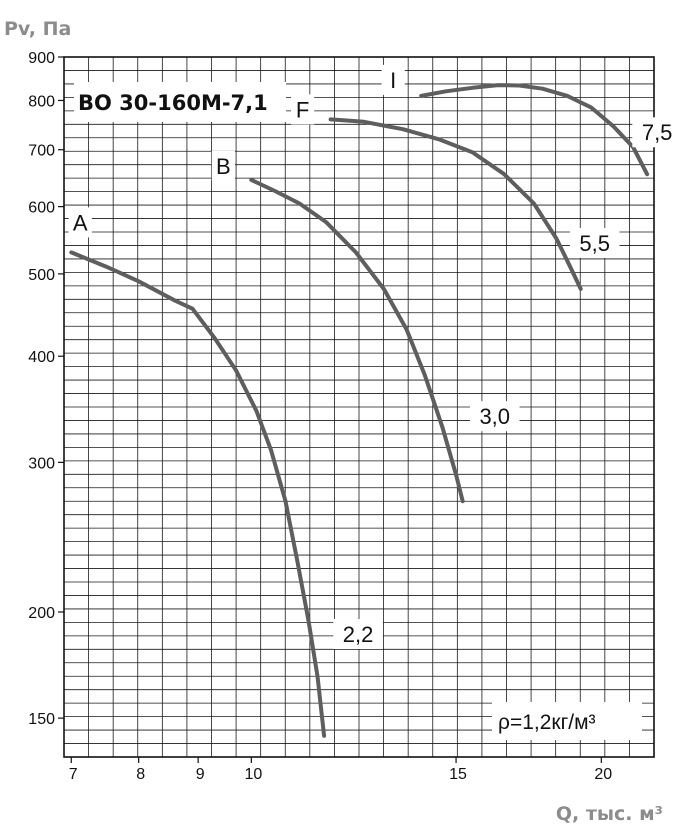  What do you see at coordinates (38, 29) in the screenshot?
I see `y-axis-title: Pv, Па` at bounding box center [38, 29].